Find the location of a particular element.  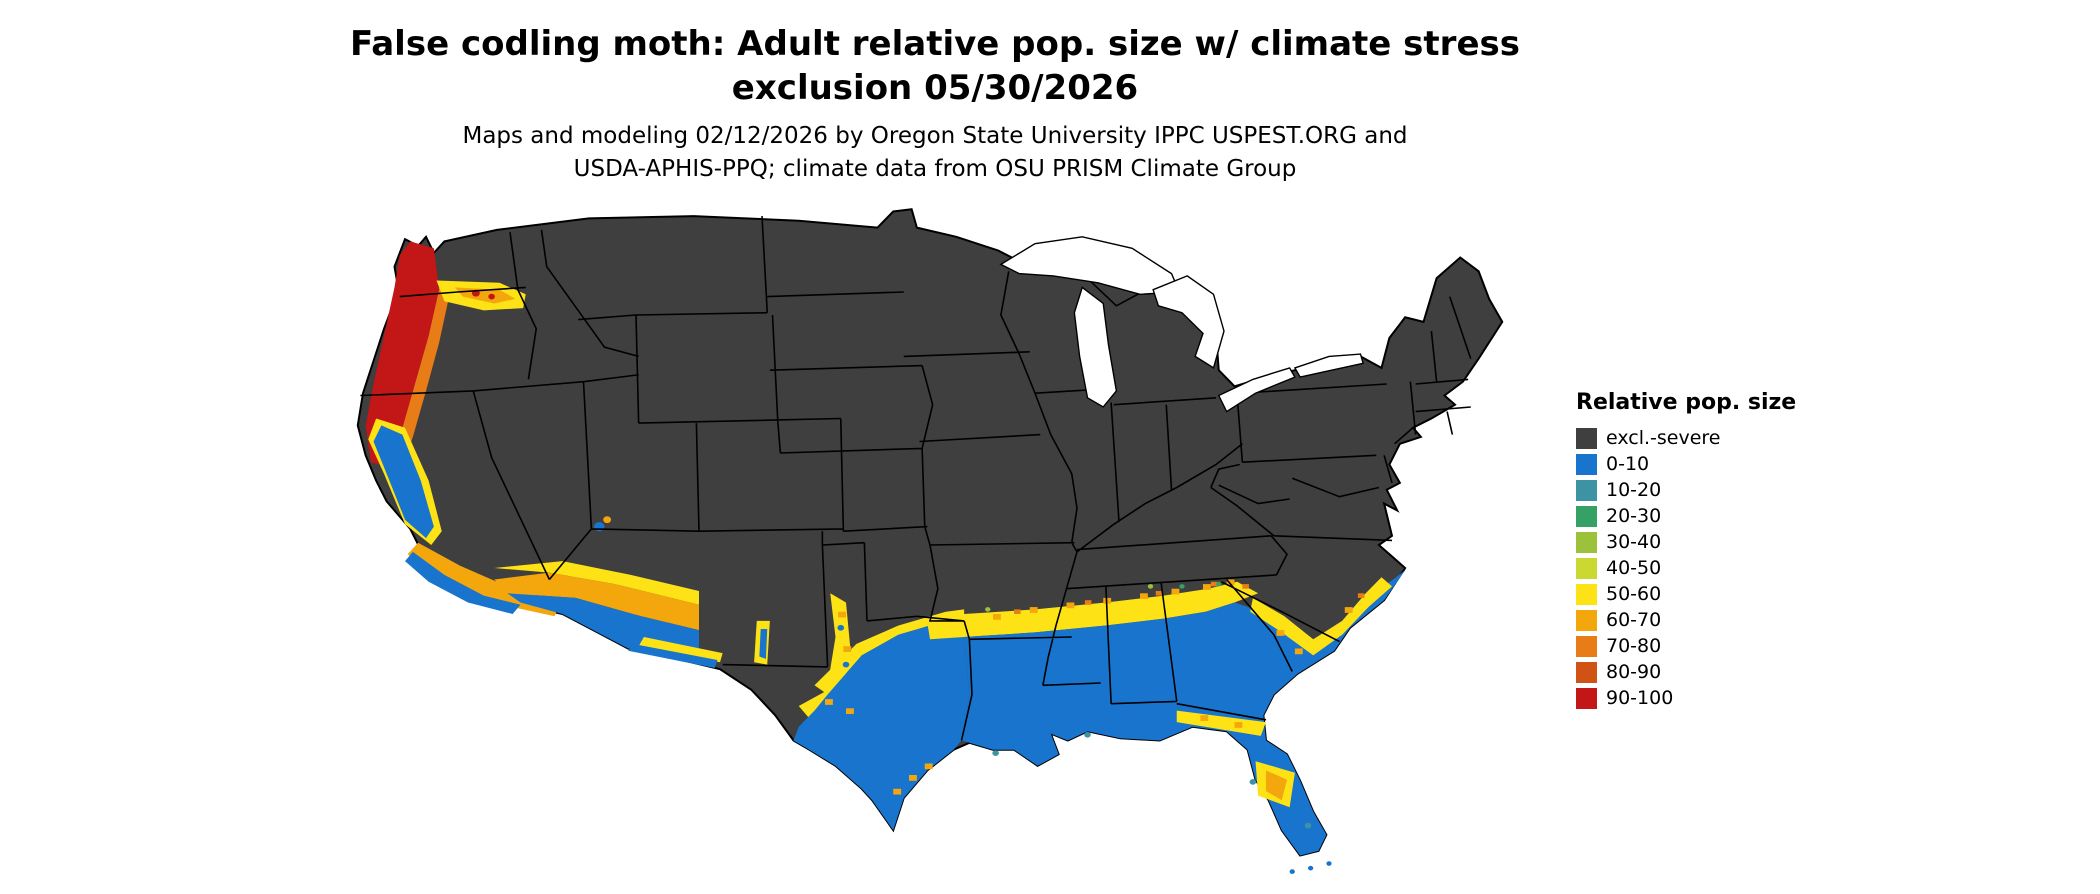

az-orange-band is located at coordinates (596, 601).